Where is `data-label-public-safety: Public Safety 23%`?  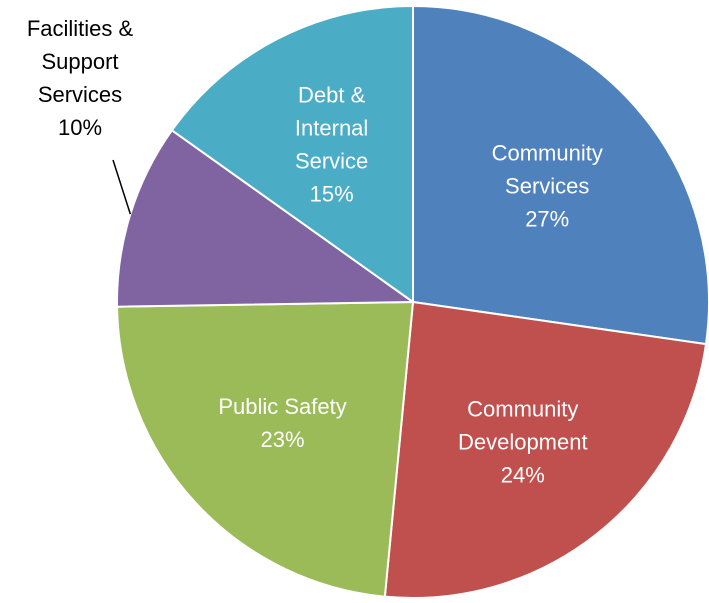 data-label-public-safety: Public Safety 23% is located at coordinates (282, 423).